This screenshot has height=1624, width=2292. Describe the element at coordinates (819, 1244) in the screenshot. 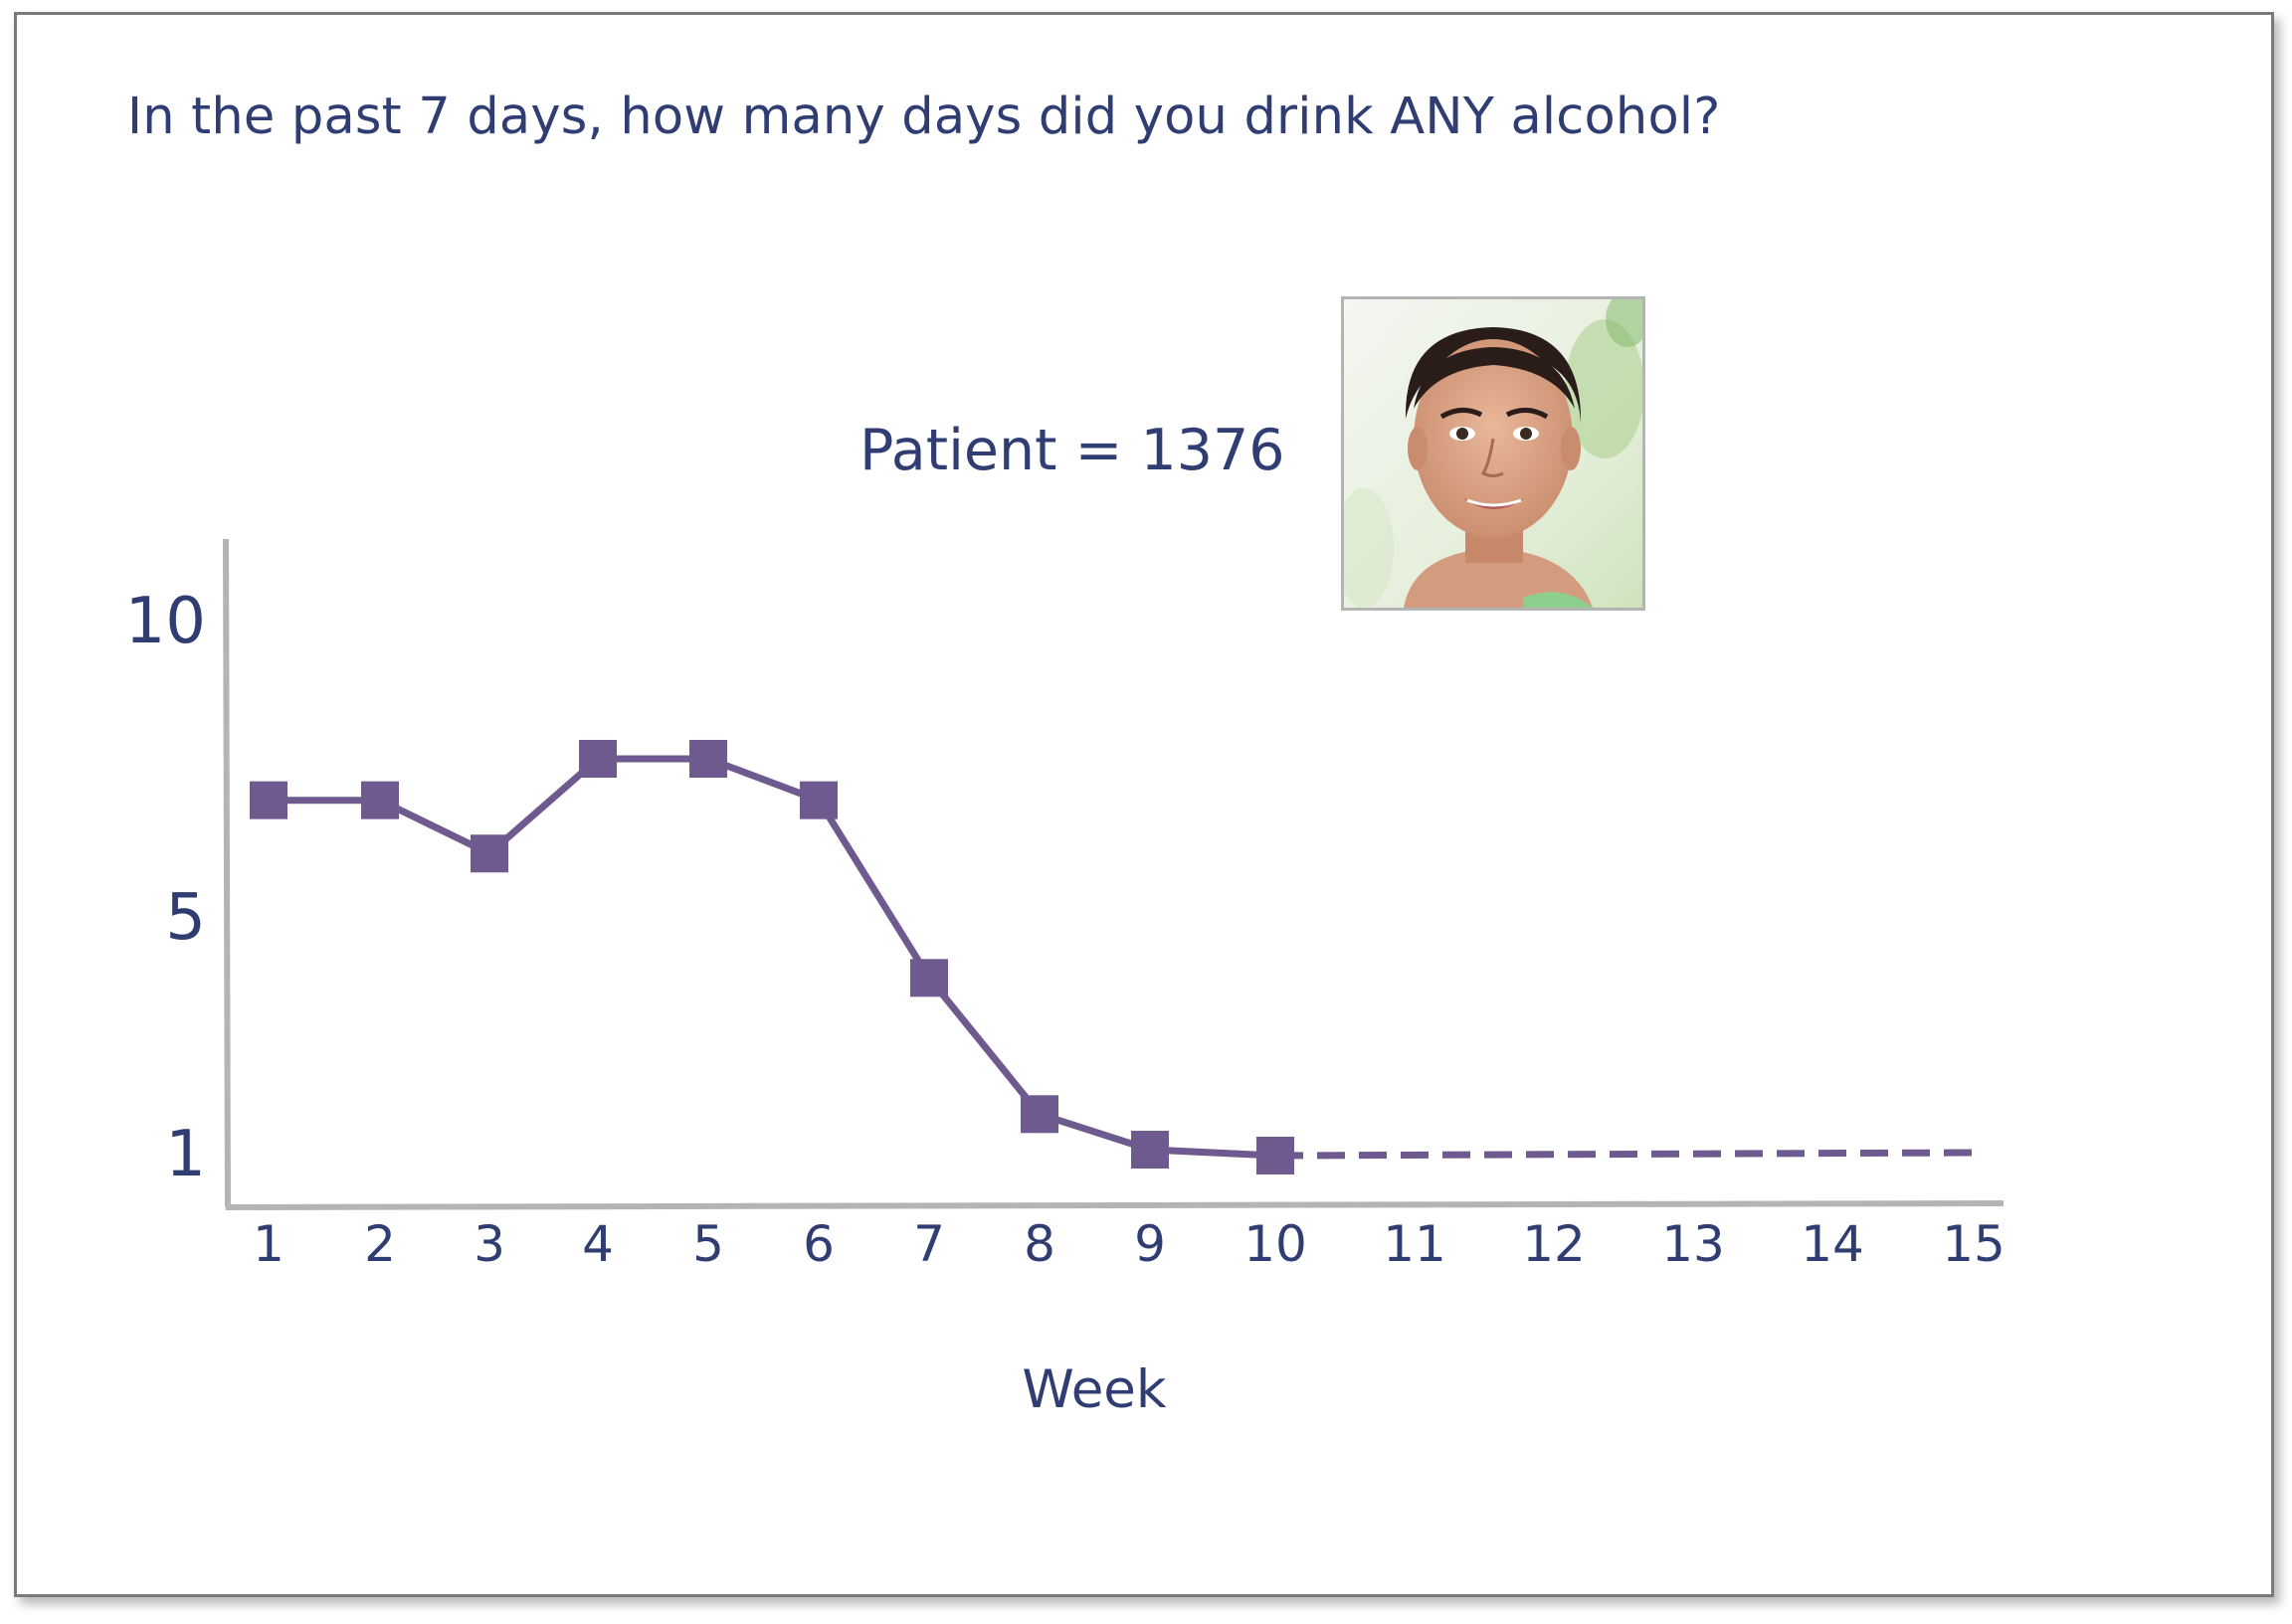

I see `x-tick-label: 6` at that location.